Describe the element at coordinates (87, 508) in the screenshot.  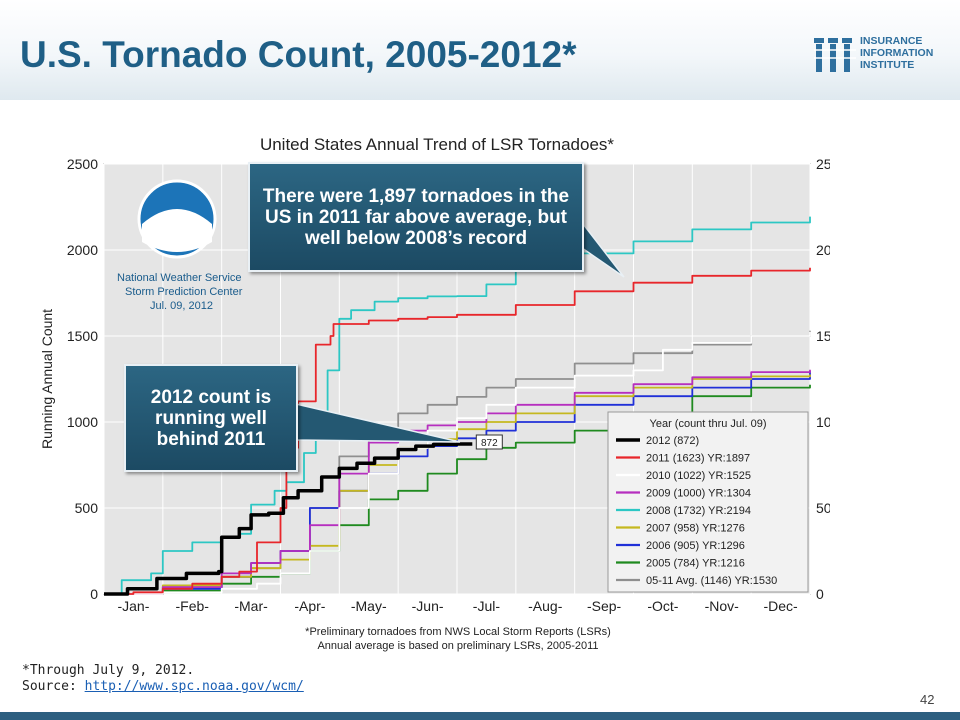
I see `y-tick-label: 500` at that location.